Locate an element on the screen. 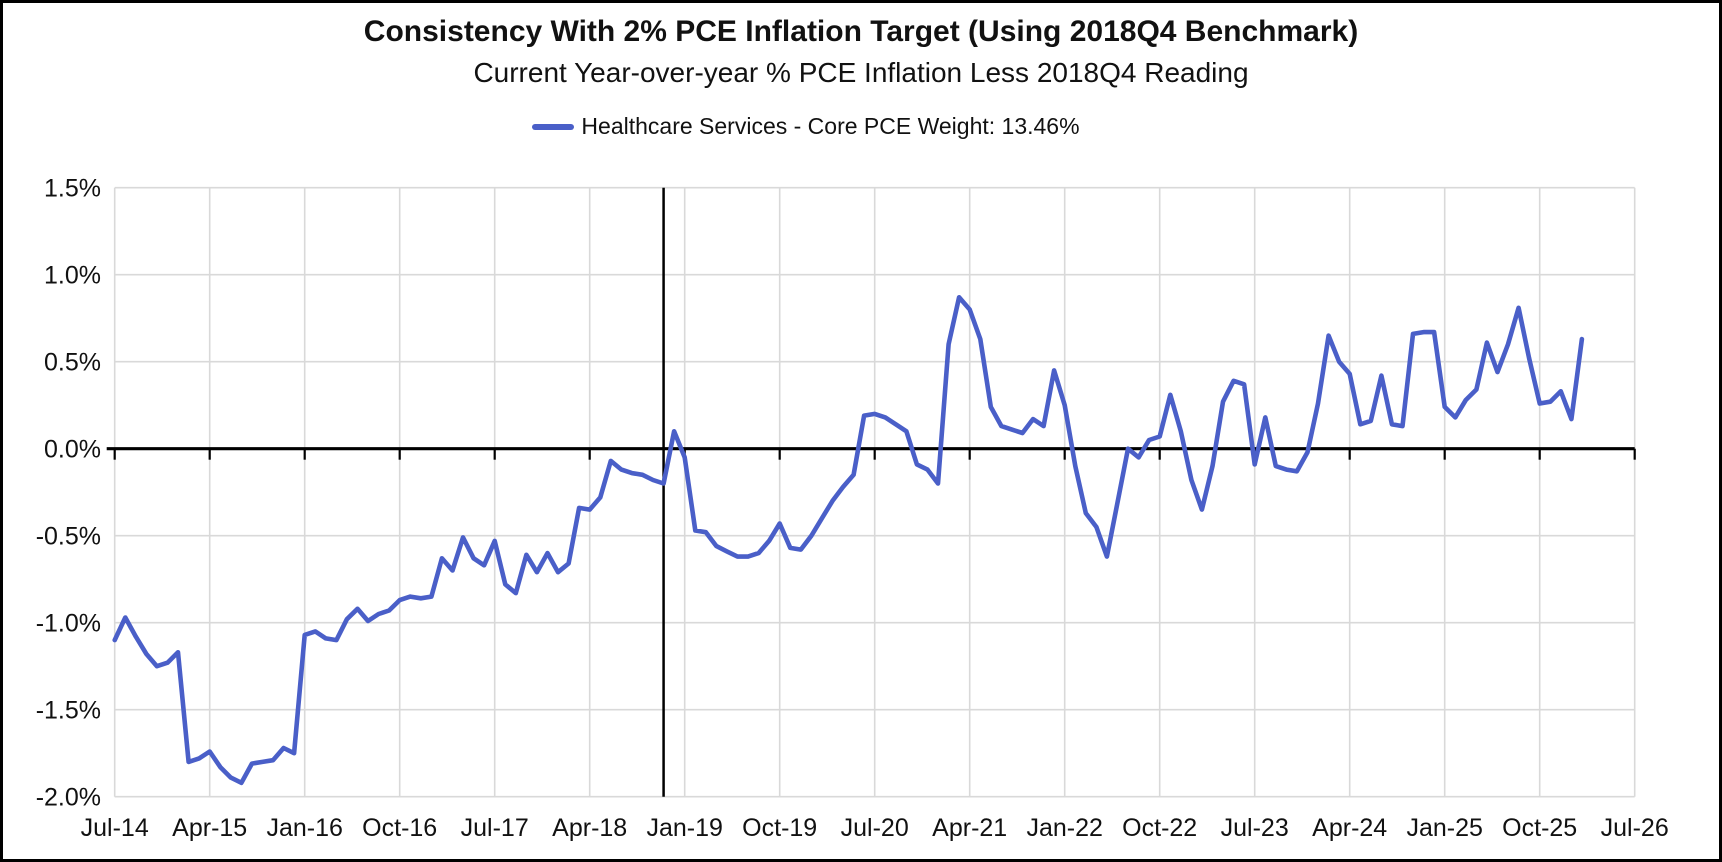  x-tick-label: Jan-19 is located at coordinates (684, 828).